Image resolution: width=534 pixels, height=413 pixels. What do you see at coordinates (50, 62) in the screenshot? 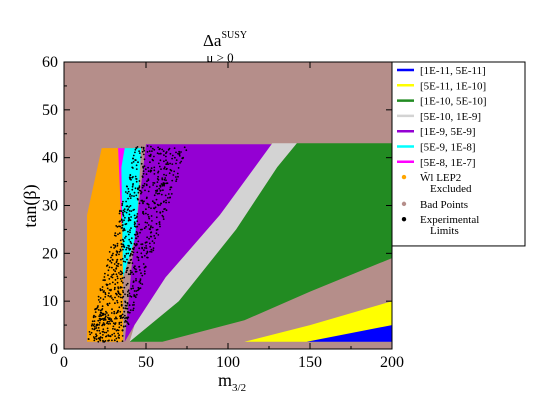
I see `y-tick-label: 60` at bounding box center [50, 62].